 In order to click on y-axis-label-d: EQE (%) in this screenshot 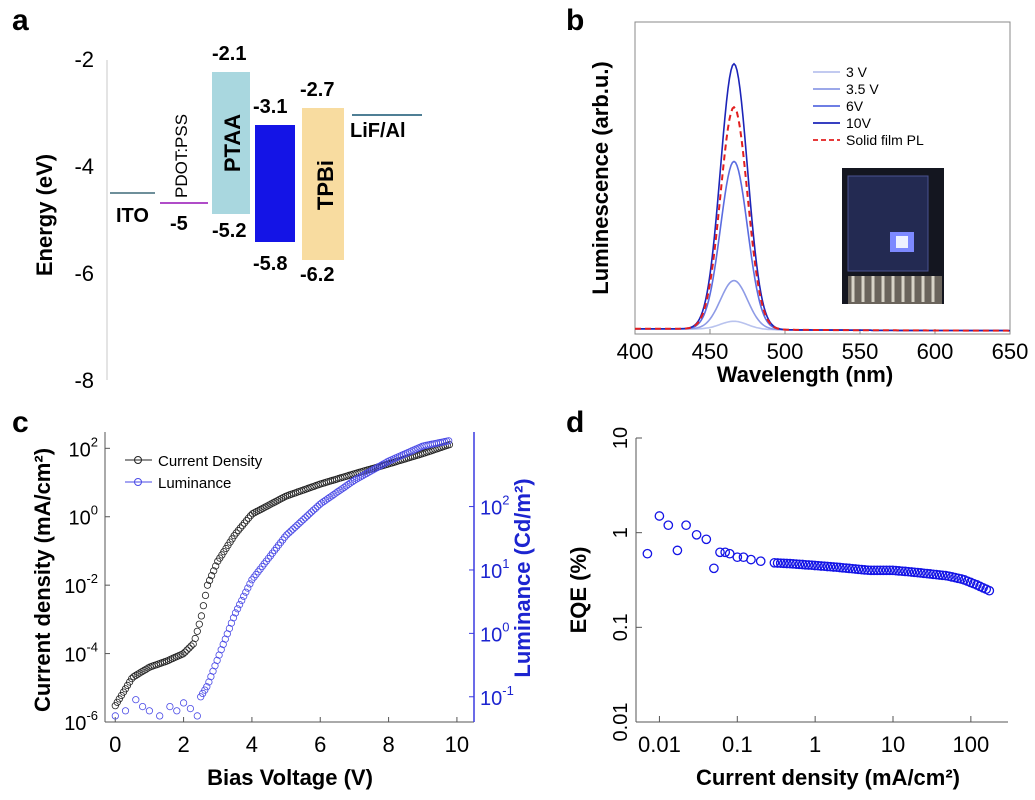, I will do `click(578, 590)`.